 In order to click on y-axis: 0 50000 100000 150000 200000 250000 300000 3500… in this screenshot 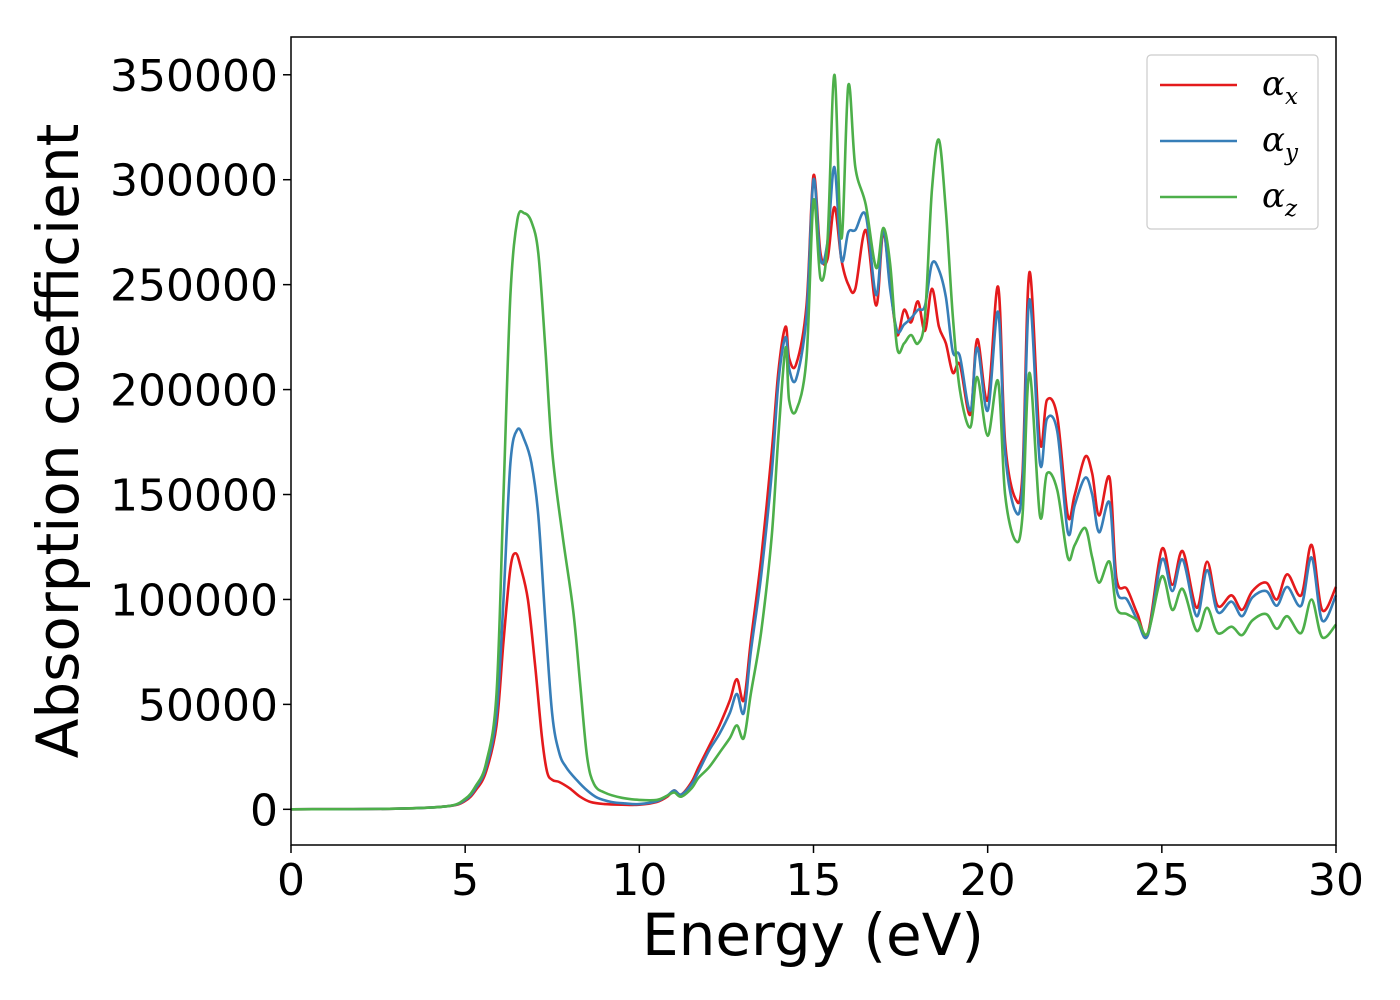, I will do `click(200, 443)`.